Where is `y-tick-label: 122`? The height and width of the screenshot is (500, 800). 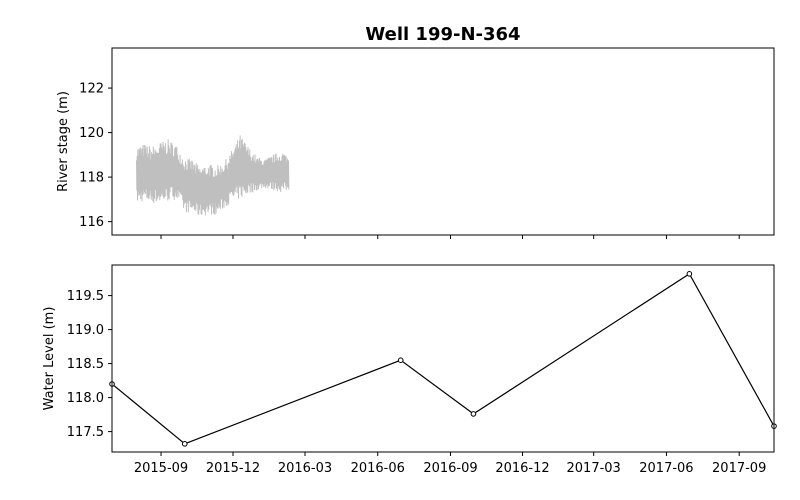 y-tick-label: 122 is located at coordinates (91, 89).